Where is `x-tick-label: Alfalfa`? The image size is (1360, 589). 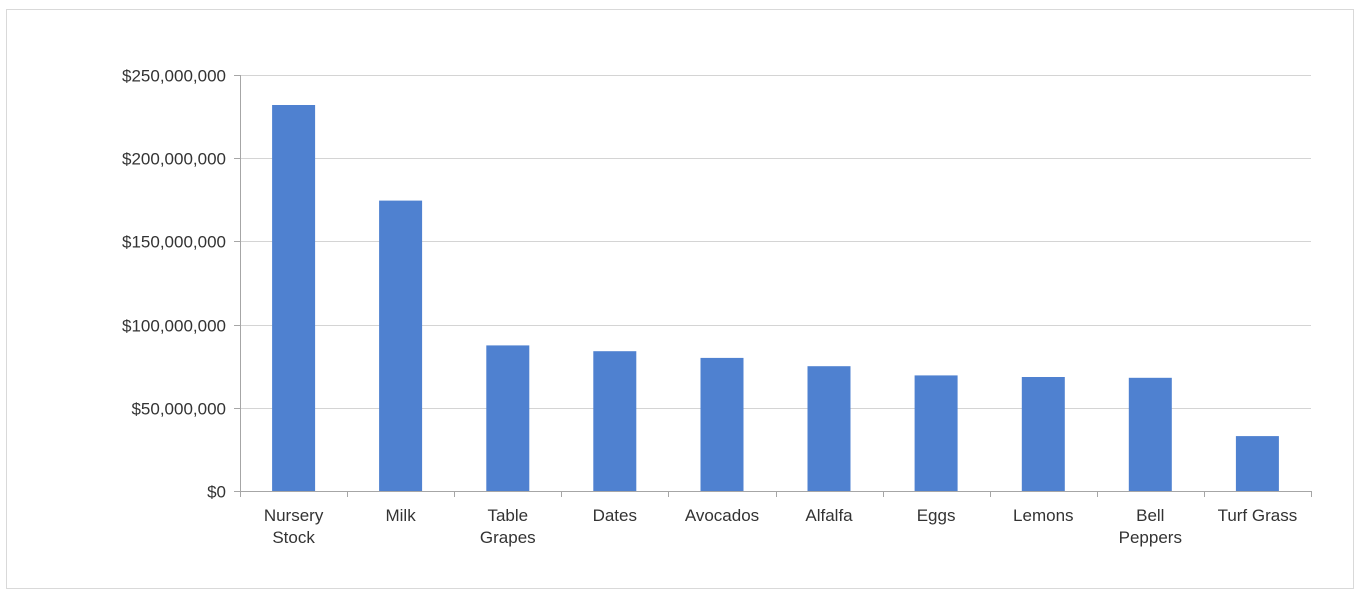
x-tick-label: Alfalfa is located at coordinates (829, 515).